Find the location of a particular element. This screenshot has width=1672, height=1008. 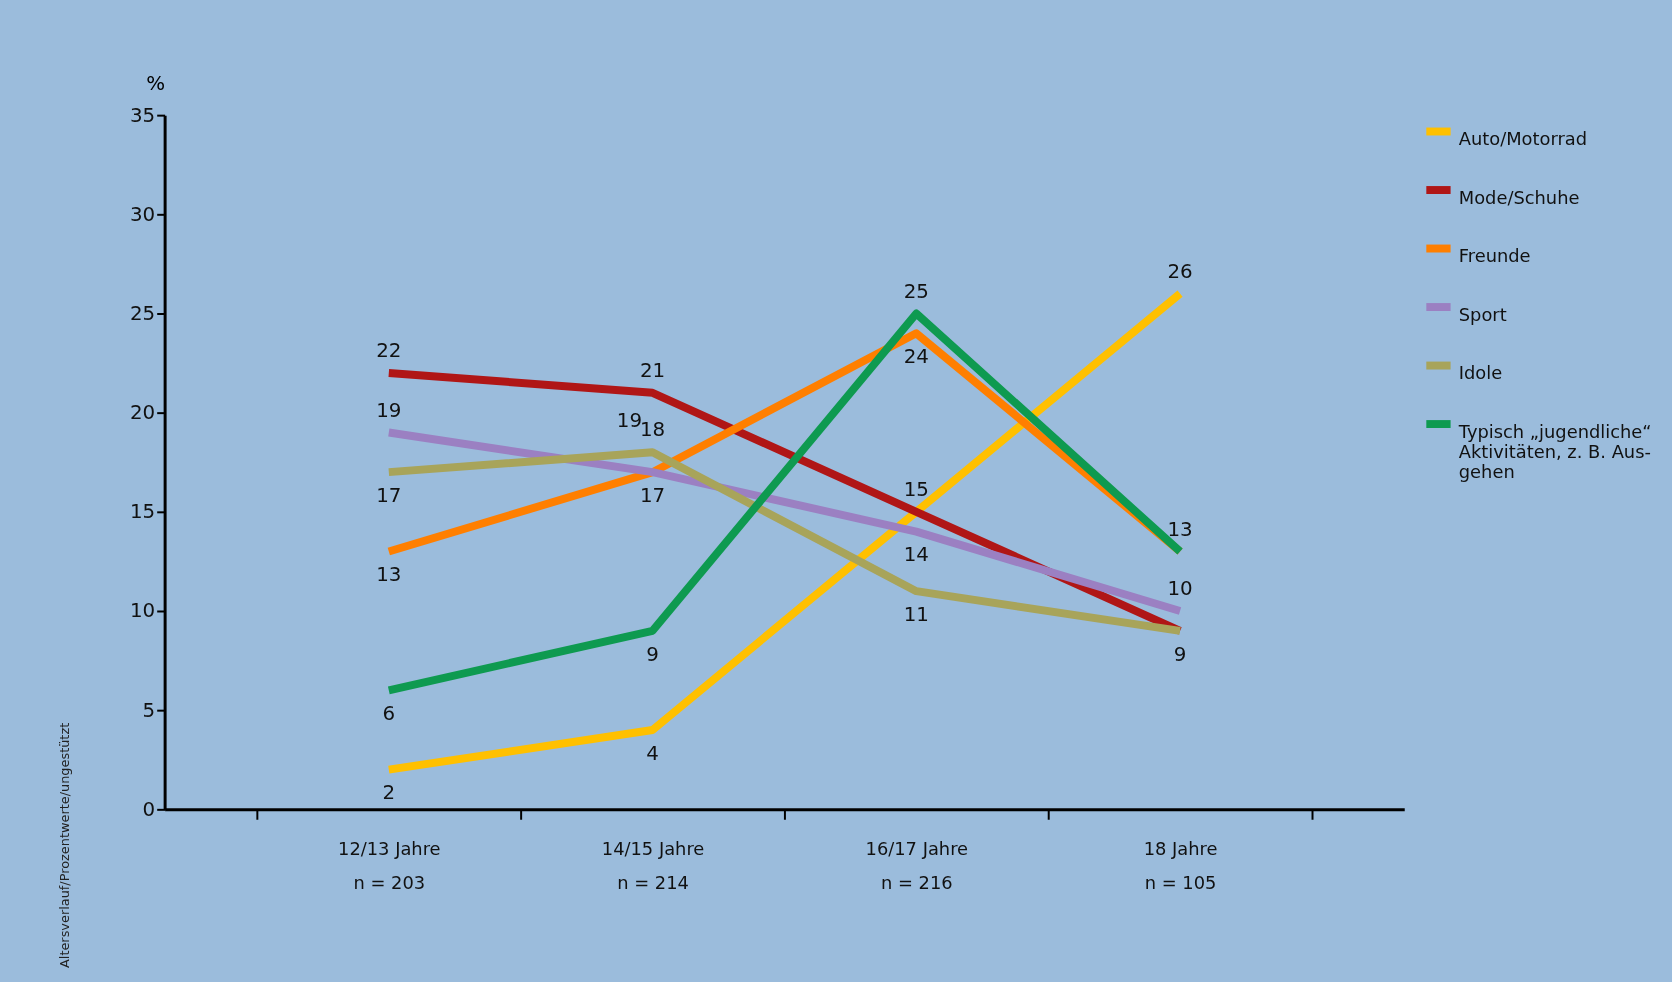

data-label: 10 is located at coordinates (1180, 589).